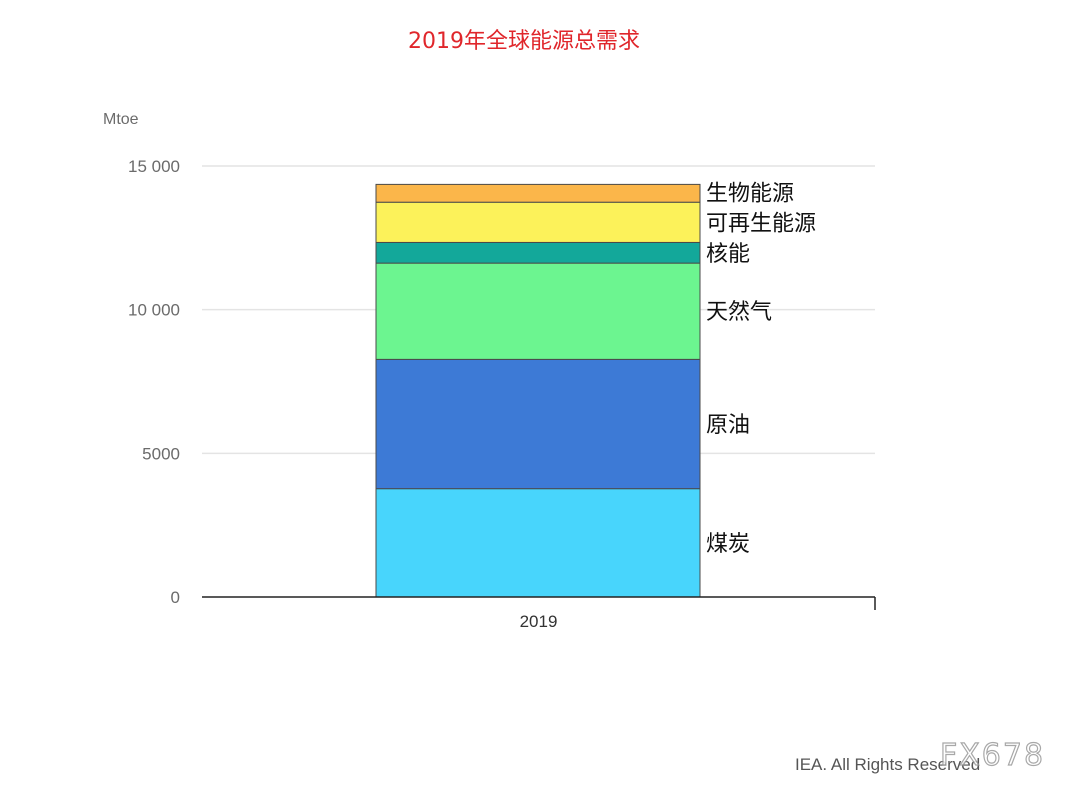  I want to click on segment-labels: 煤炭 原油 天然气 核能 可再生能源 生物能源, so click(761, 369).